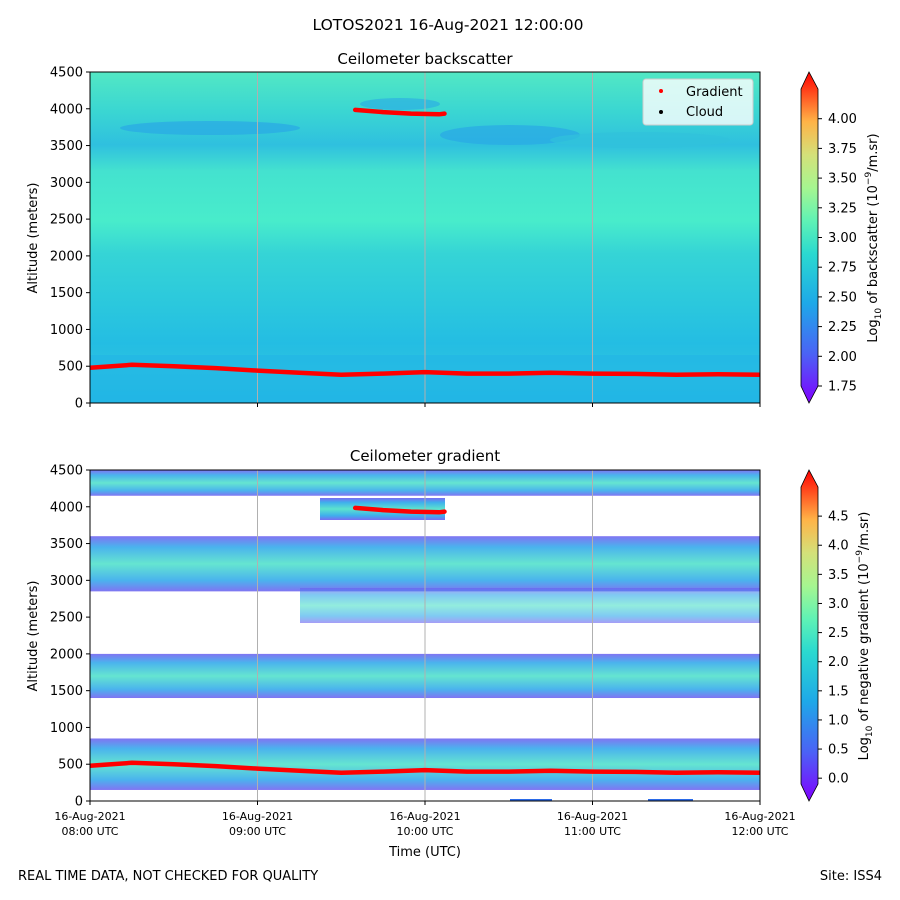 The image size is (900, 900). Describe the element at coordinates (79, 404) in the screenshot. I see `backscatter-ytick-label: 0` at that location.